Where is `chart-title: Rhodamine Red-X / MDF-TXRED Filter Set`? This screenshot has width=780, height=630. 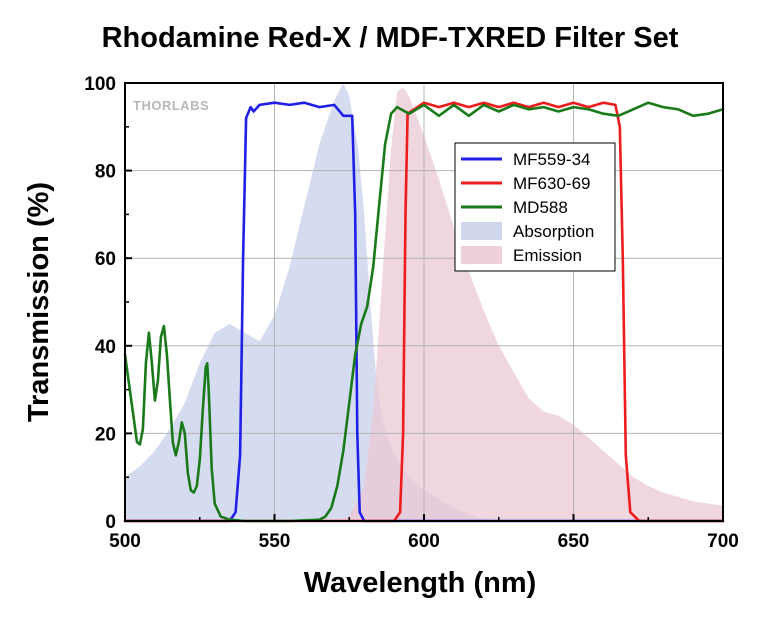
chart-title: Rhodamine Red-X / MDF-TXRED Filter Set is located at coordinates (390, 38).